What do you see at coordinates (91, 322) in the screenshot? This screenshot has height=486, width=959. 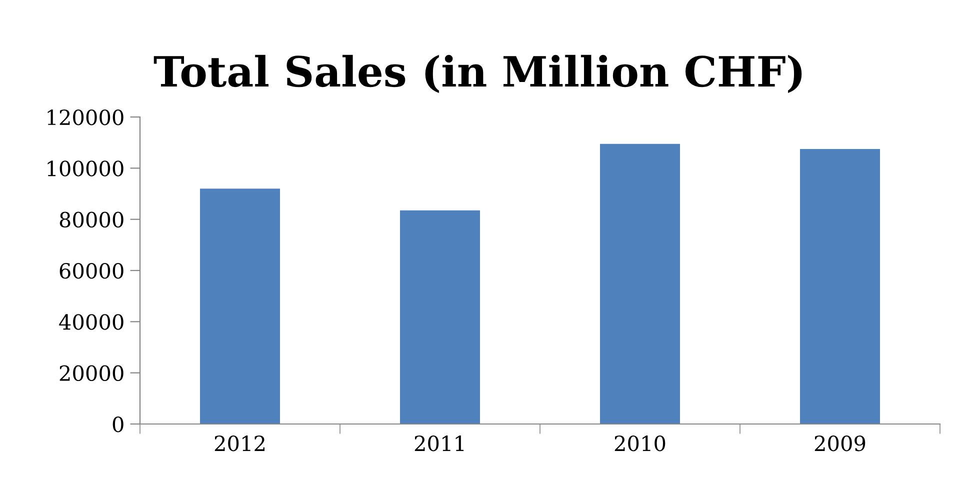 I see `y-tick-label: 40000` at bounding box center [91, 322].